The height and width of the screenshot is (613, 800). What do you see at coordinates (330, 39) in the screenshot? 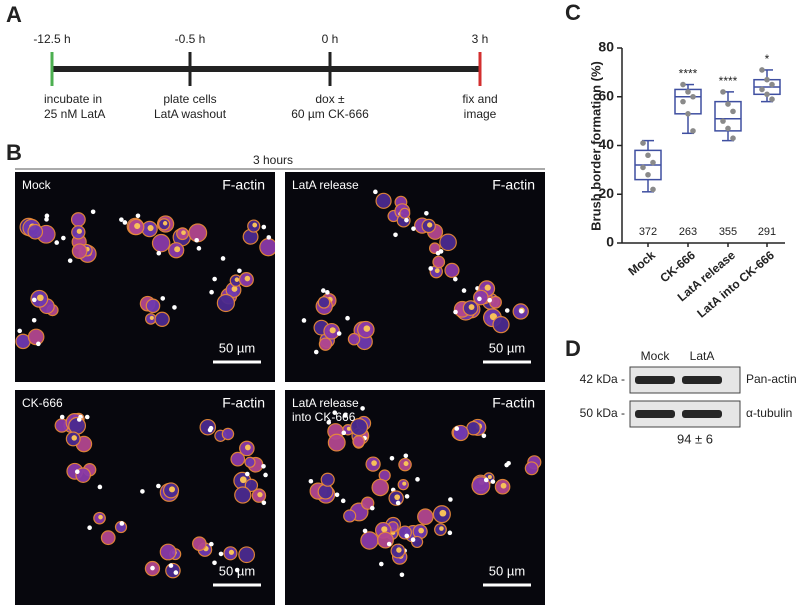
I see `timeline-time: 0 h` at bounding box center [330, 39].